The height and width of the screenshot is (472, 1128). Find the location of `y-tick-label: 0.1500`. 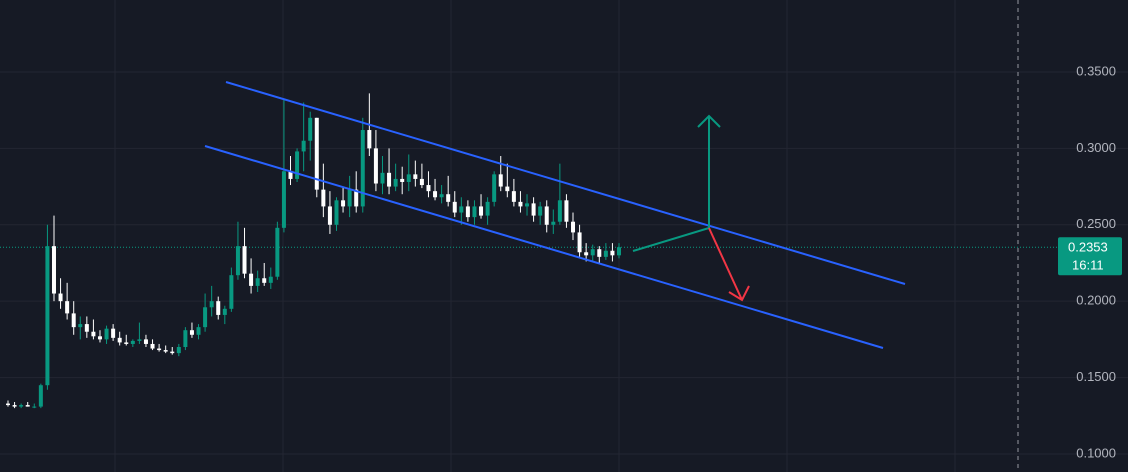

y-tick-label: 0.1500 is located at coordinates (1096, 376).